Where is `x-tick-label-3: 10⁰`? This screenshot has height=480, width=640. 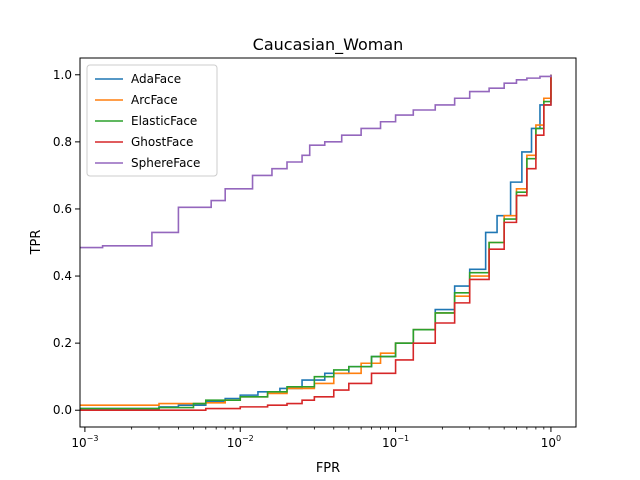 x-tick-label-3: 10⁰ is located at coordinates (551, 442).